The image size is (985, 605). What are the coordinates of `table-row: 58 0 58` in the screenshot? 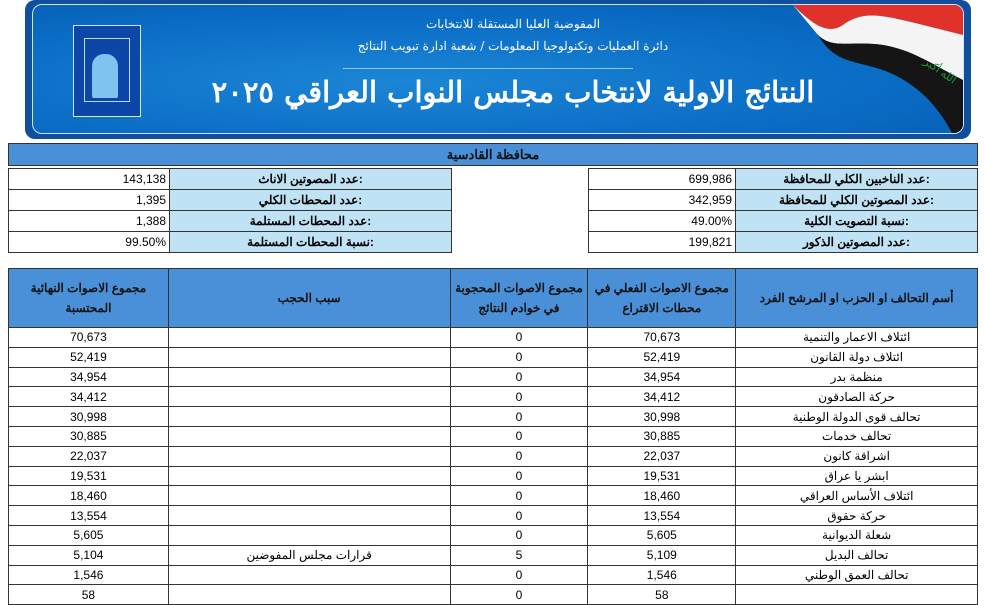 It's located at (493, 594).